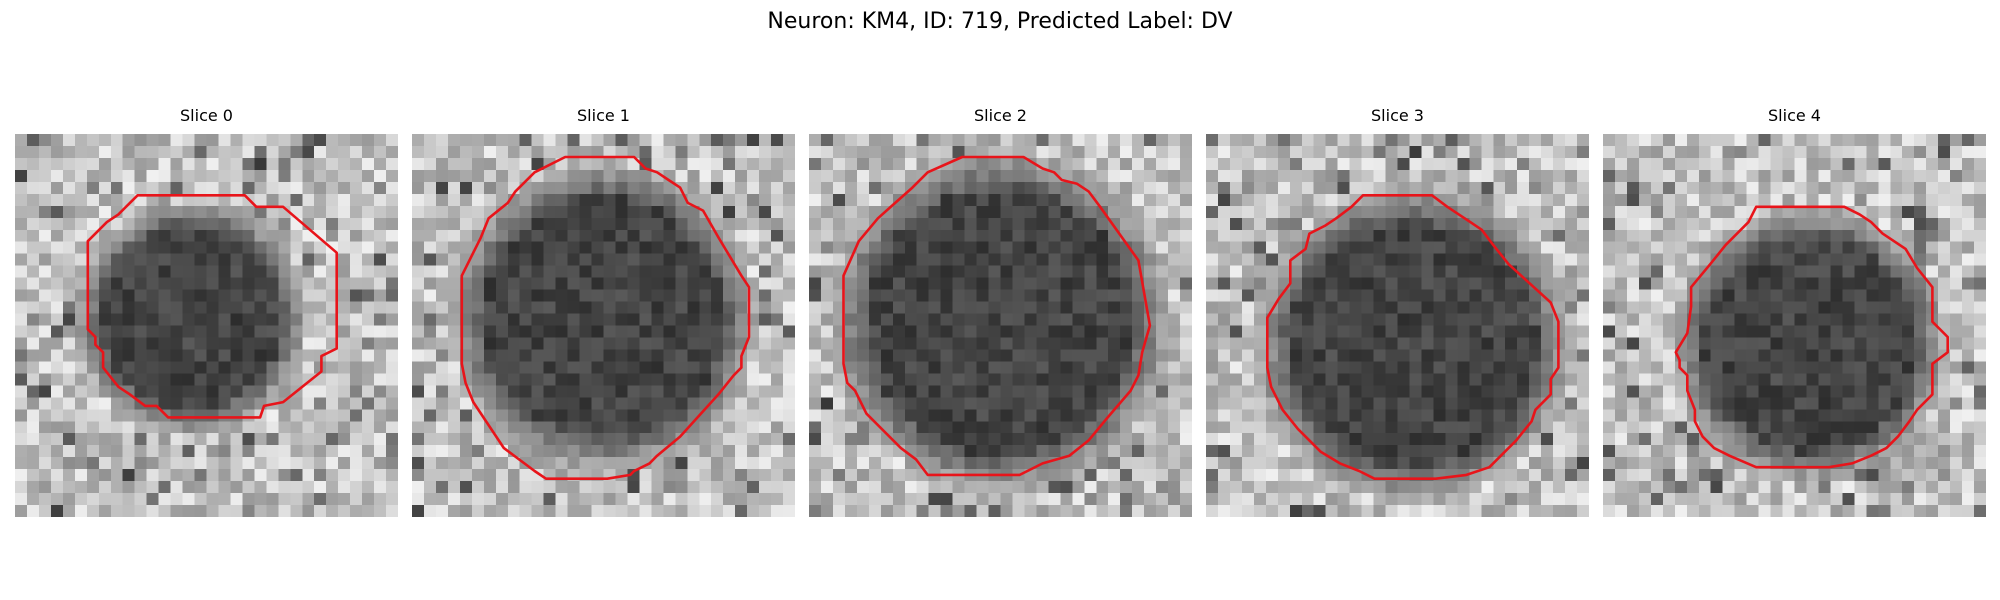 Image resolution: width=2000 pixels, height=600 pixels. What do you see at coordinates (1794, 115) in the screenshot?
I see `slice-title: Slice 4` at bounding box center [1794, 115].